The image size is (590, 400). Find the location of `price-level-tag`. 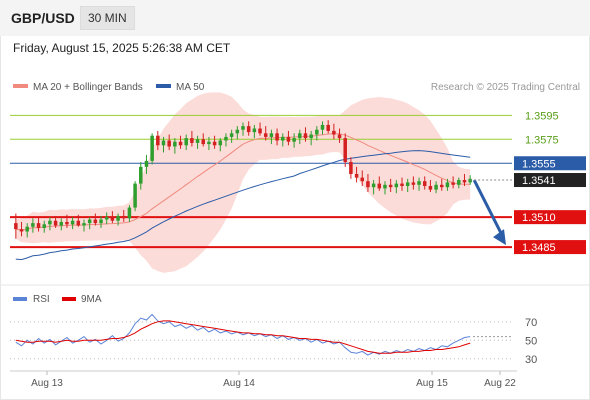

price-level-tag is located at coordinates (550, 247).